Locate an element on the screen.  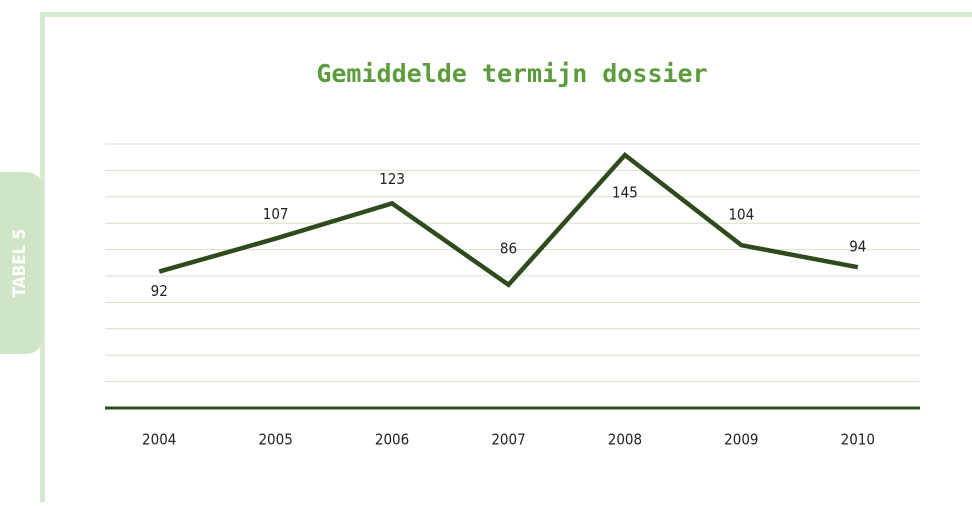
data-label: 123 is located at coordinates (392, 179).